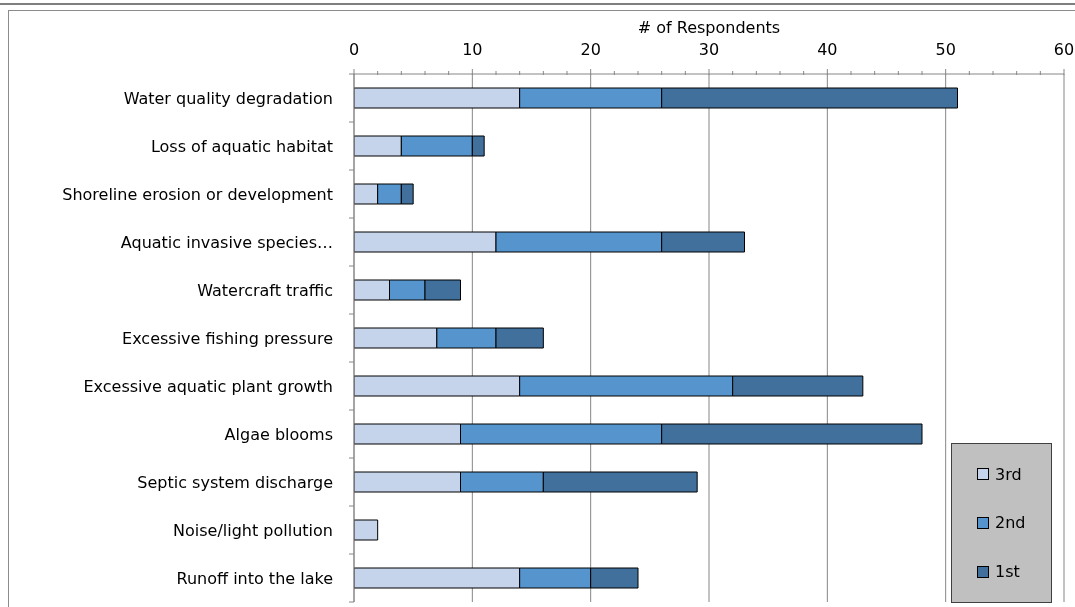 This screenshot has width=1075, height=607. Describe the element at coordinates (278, 434) in the screenshot. I see `y-tick-label: Algae blooms` at that location.